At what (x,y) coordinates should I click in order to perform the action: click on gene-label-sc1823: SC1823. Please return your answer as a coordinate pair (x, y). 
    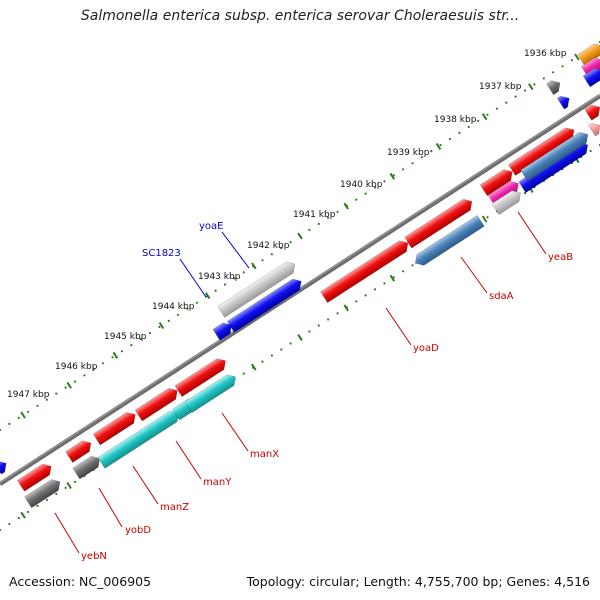
    Looking at the image, I should click on (161, 253).